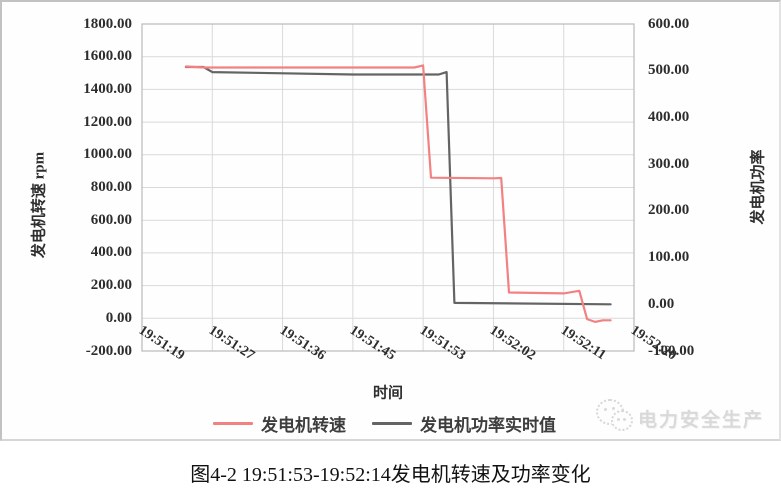 This screenshot has width=781, height=498. I want to click on y-axis-left-title: 发电机转速 rpm, so click(39, 205).